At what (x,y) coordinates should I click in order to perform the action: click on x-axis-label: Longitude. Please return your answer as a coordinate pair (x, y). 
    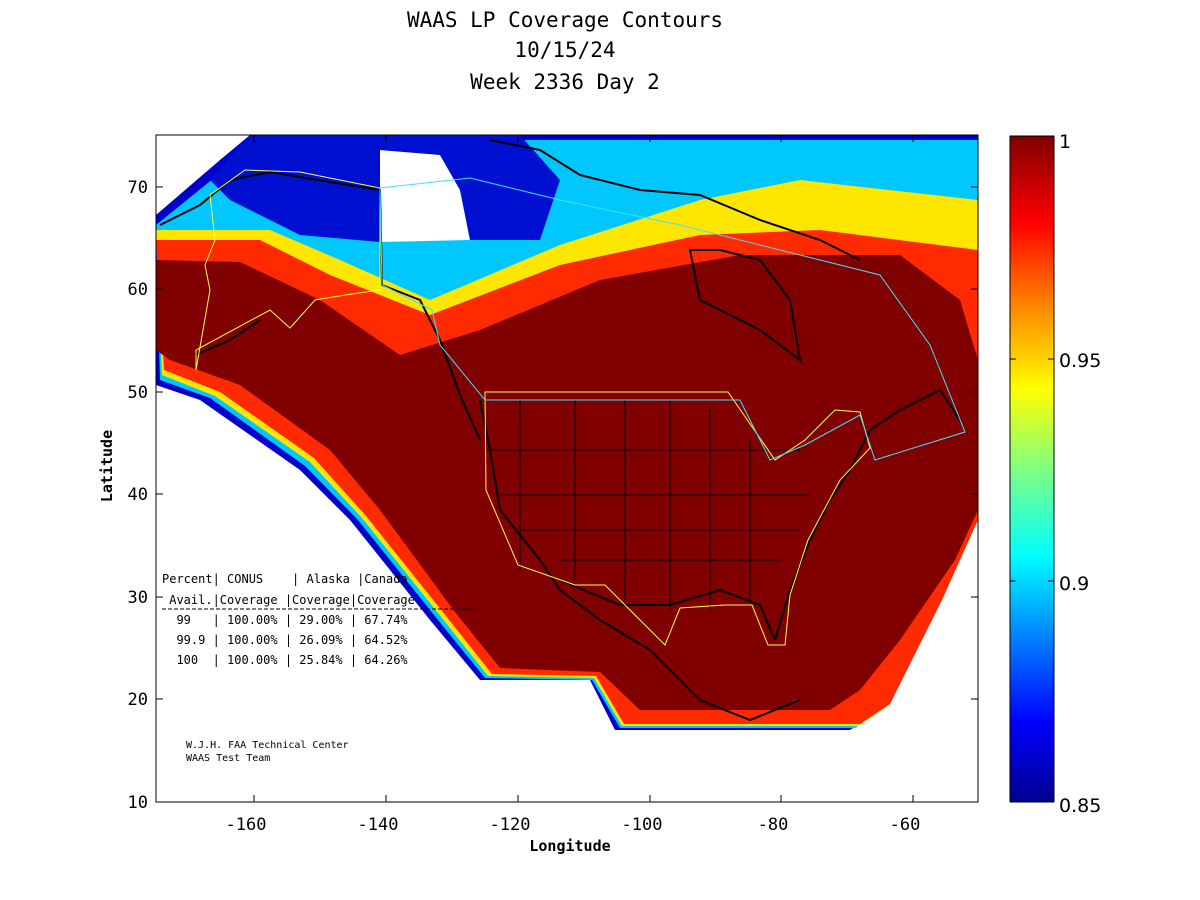
    Looking at the image, I should click on (569, 846).